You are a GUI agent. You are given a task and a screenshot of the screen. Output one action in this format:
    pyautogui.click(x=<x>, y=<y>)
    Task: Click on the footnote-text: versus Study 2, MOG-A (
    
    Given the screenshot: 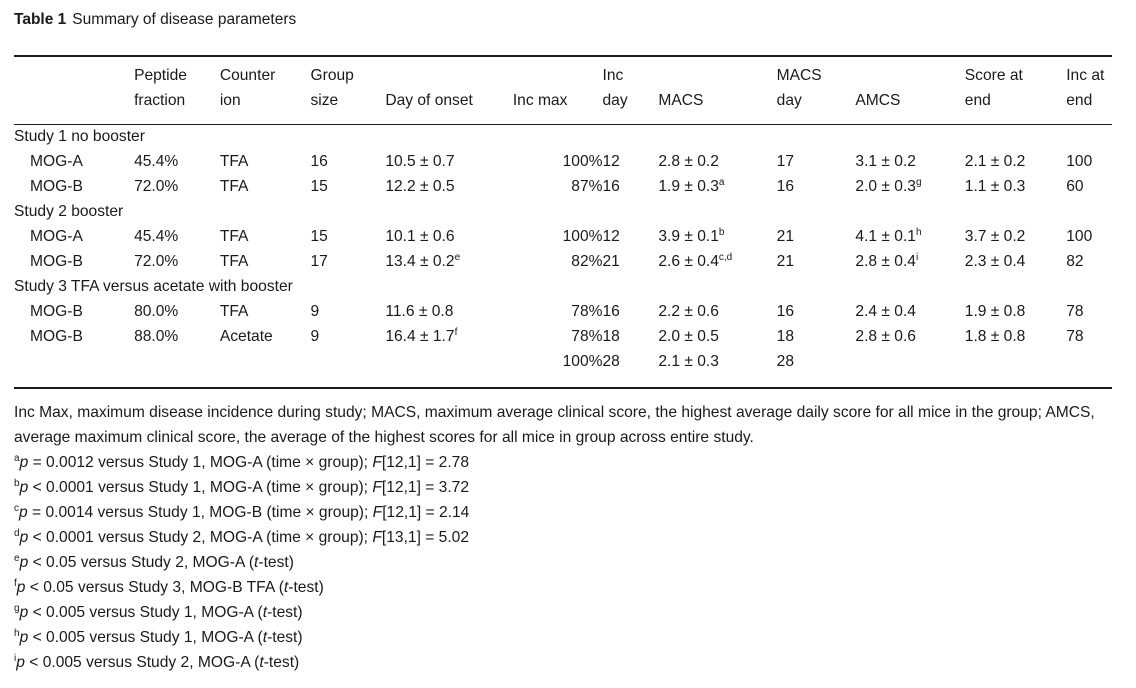 What is the action you would take?
    pyautogui.click(x=165, y=562)
    